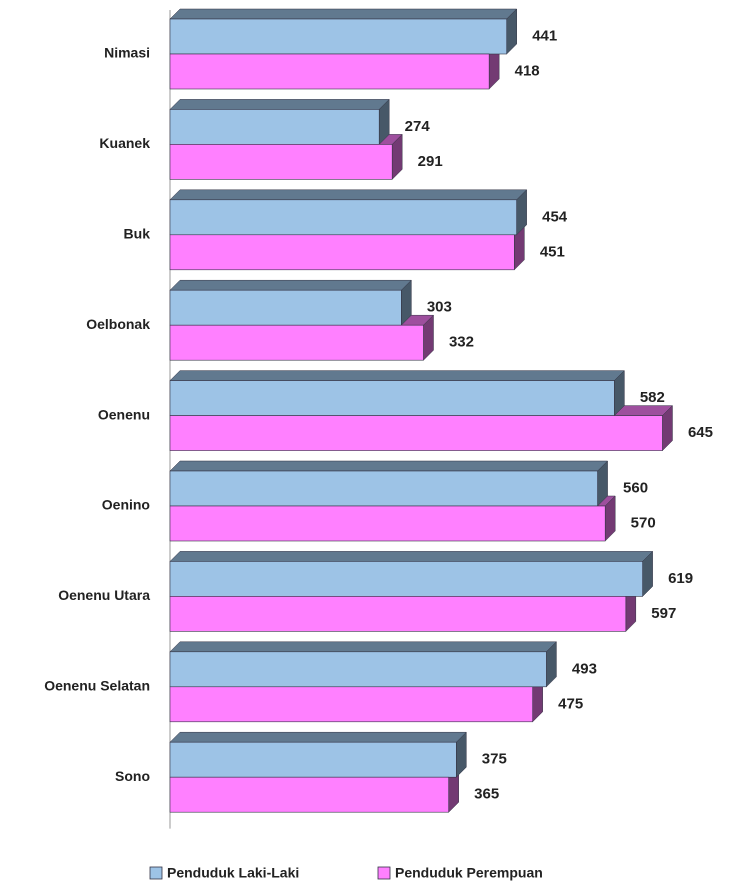  Describe the element at coordinates (104, 595) in the screenshot. I see `category-label: Oenenu Utara` at that location.